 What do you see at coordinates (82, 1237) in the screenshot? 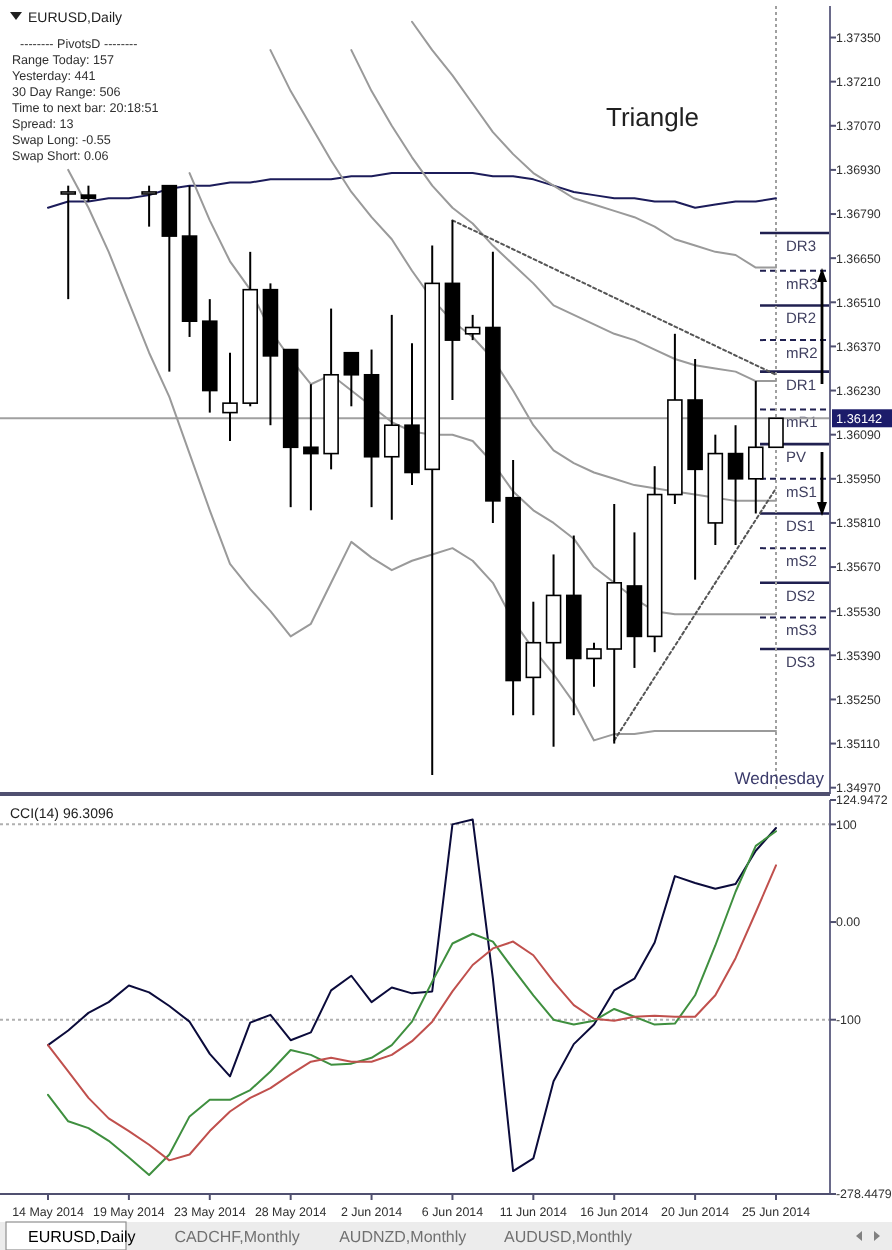
I see `text: EURUSD,Daily` at bounding box center [82, 1237].